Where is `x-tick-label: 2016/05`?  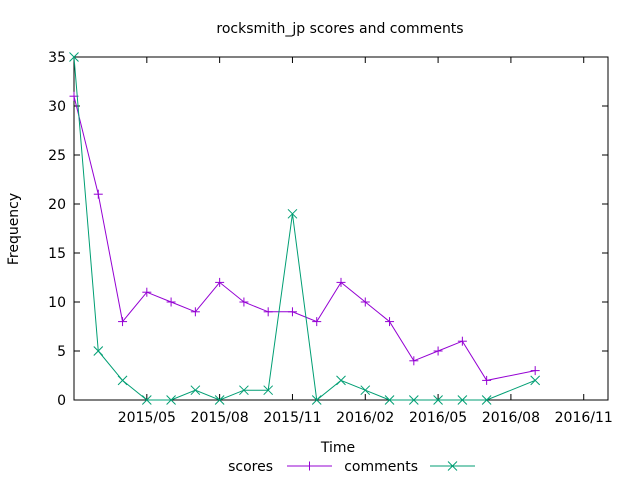
x-tick-label: 2016/05 is located at coordinates (438, 418).